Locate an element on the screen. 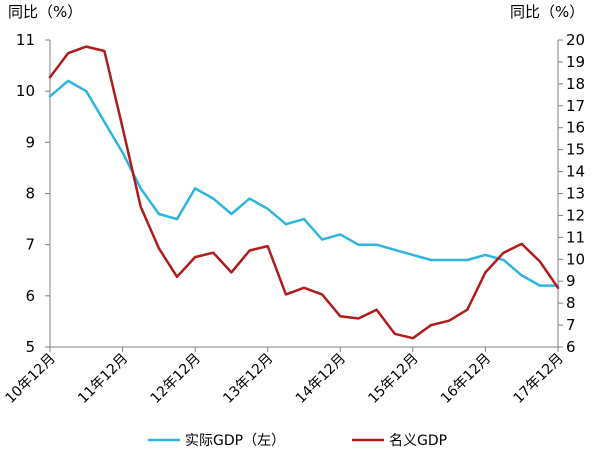 The height and width of the screenshot is (450, 600). x-tick-label: 12年12月 is located at coordinates (176, 379).